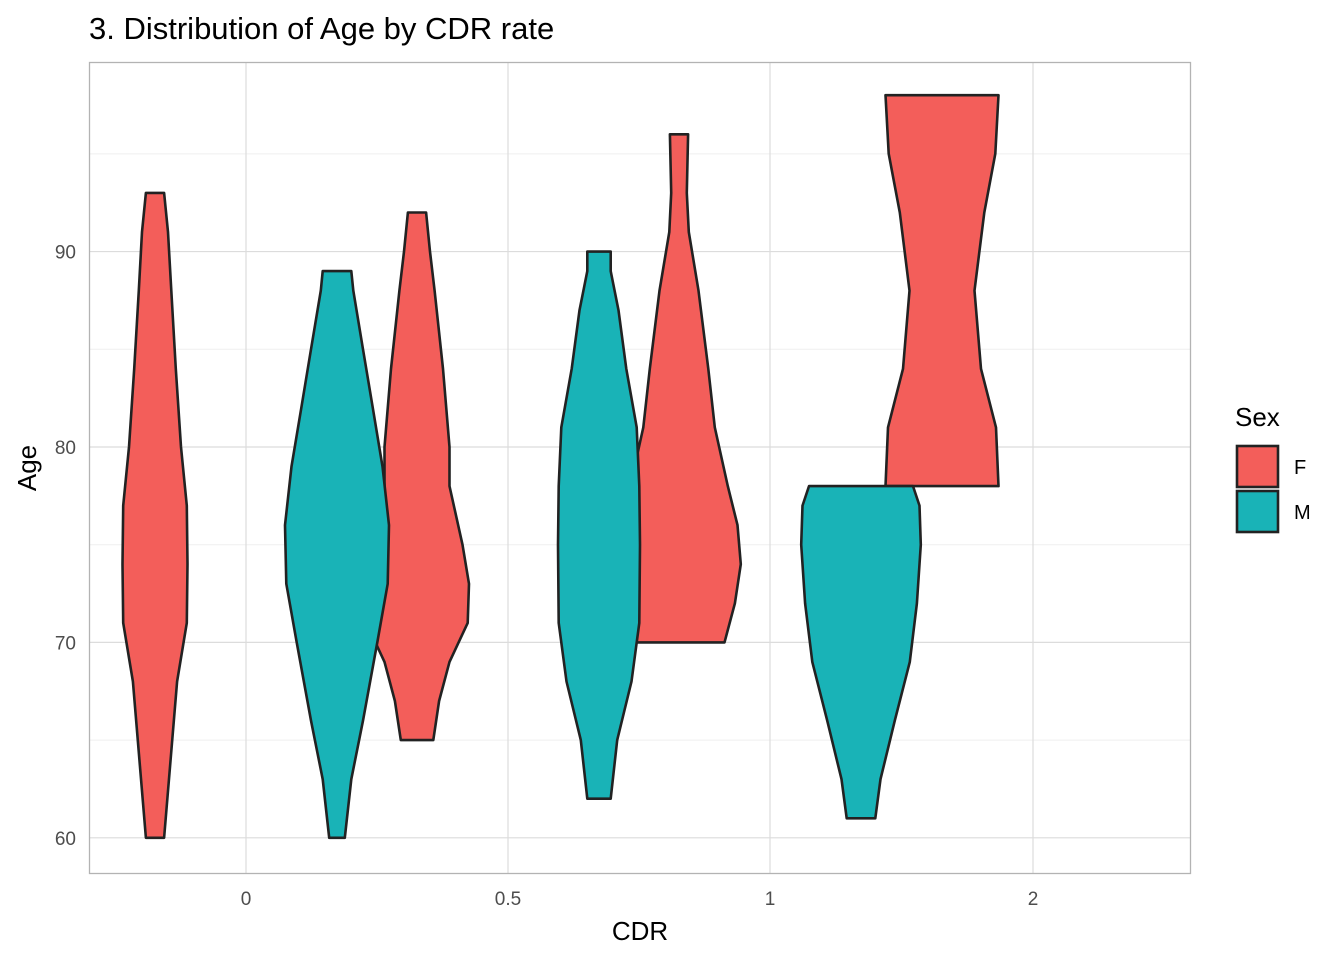  I want to click on legend-label-F: F, so click(1300, 468).